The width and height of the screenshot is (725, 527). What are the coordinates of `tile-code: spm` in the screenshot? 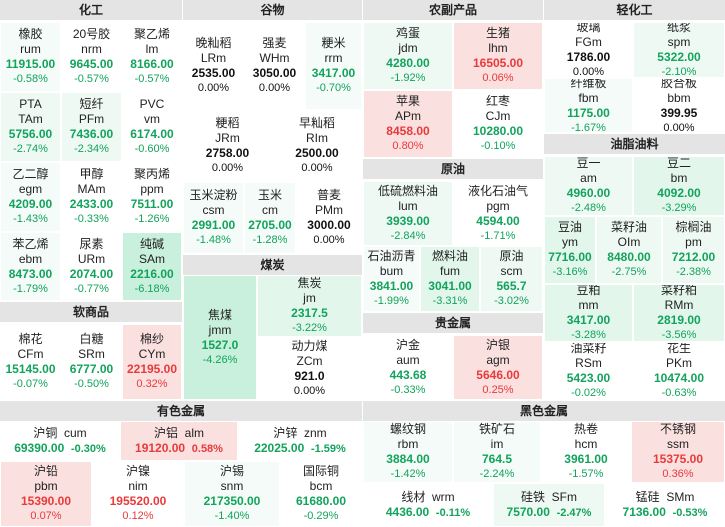 It's located at (679, 42).